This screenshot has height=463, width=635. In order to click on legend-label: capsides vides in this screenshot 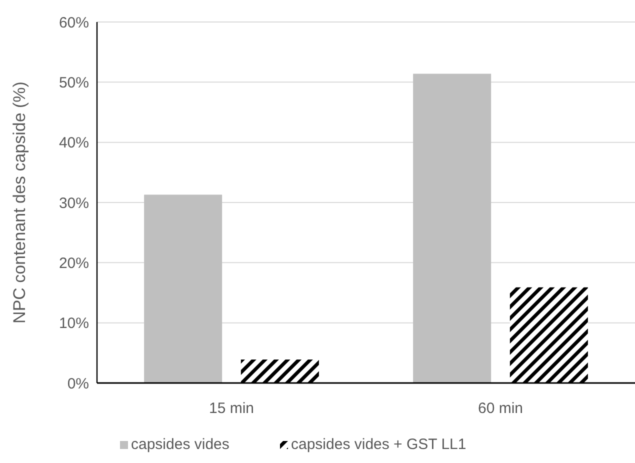, I will do `click(180, 444)`.